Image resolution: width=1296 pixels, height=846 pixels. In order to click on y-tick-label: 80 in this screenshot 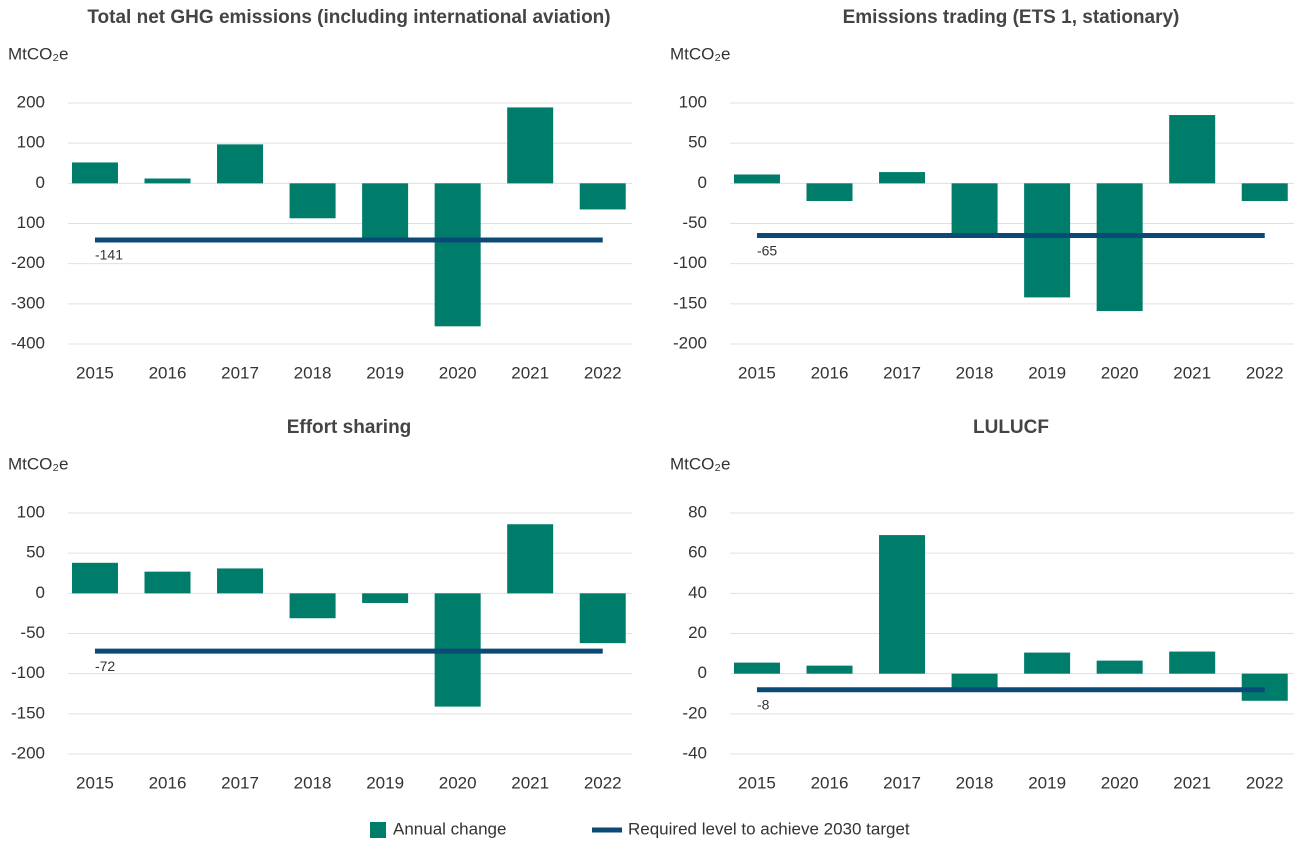, I will do `click(697, 511)`.